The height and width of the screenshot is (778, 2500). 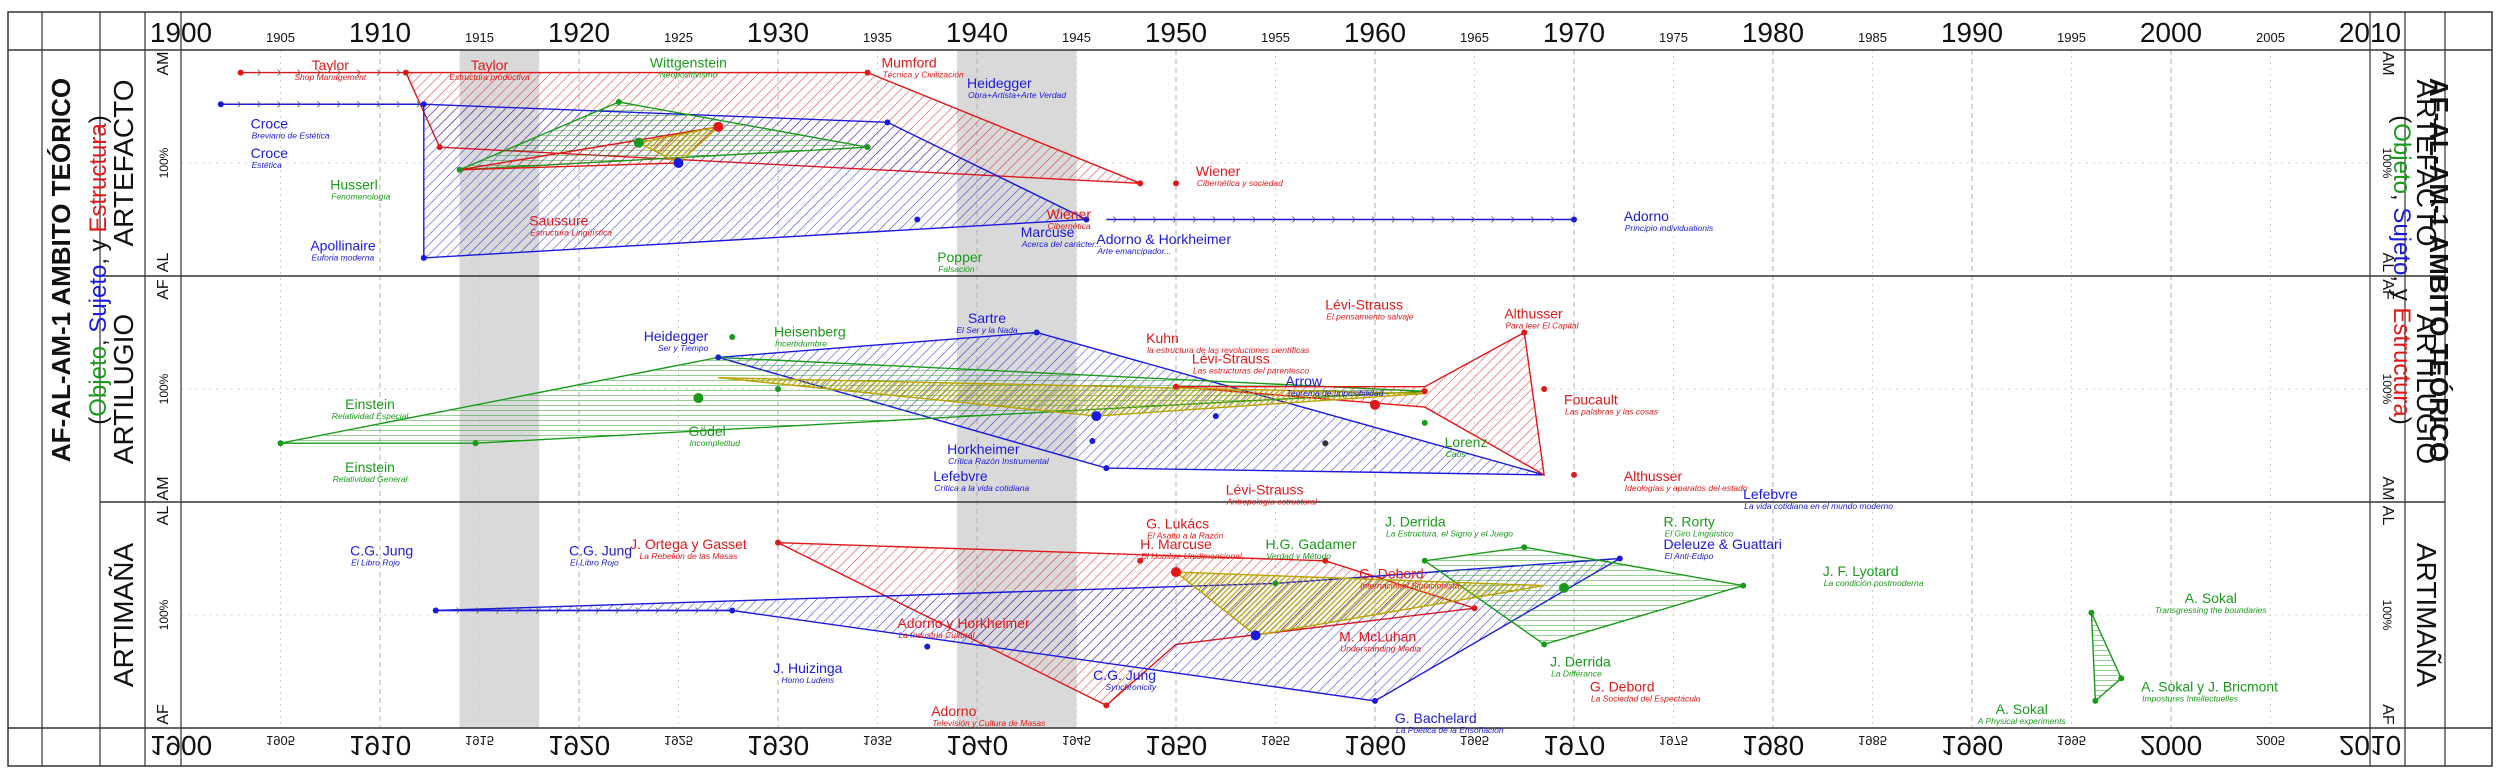 I want to click on annotation-sub-0: Shop Management, so click(x=330, y=77).